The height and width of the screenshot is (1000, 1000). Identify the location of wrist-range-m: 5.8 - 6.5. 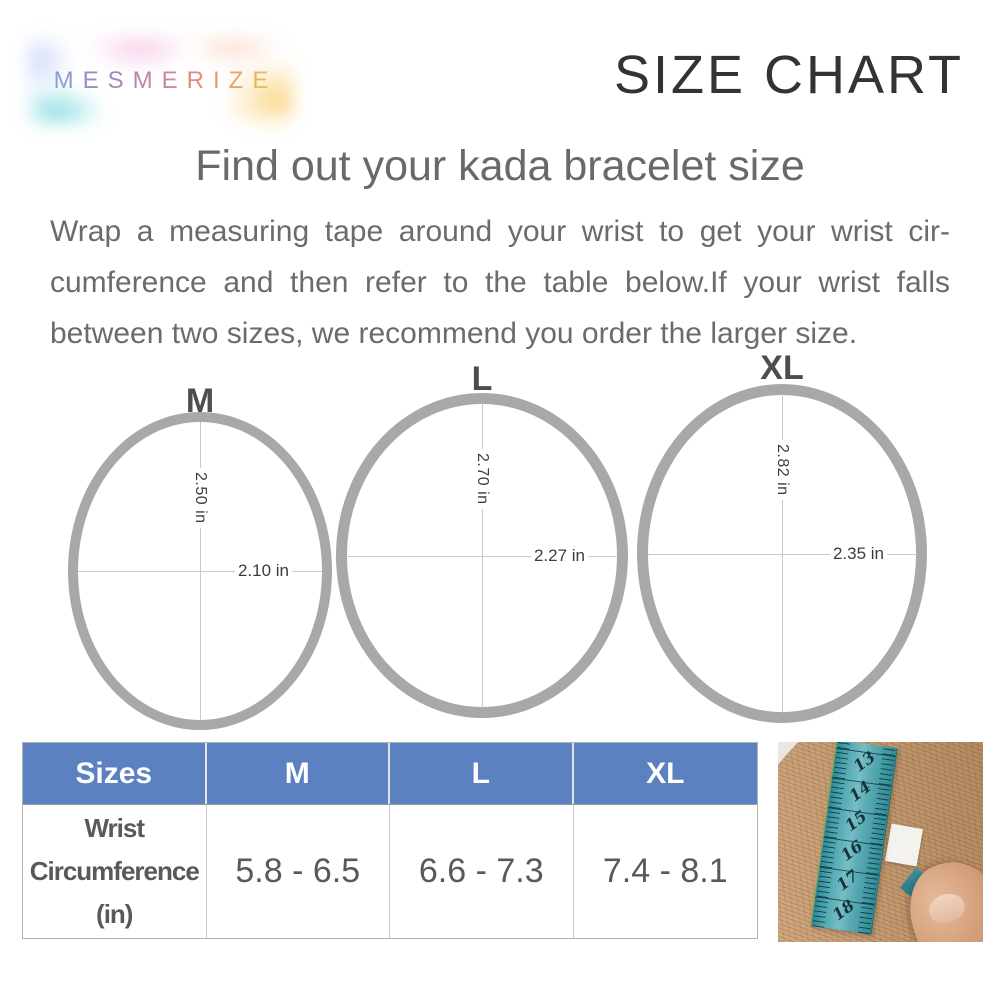
(298, 871).